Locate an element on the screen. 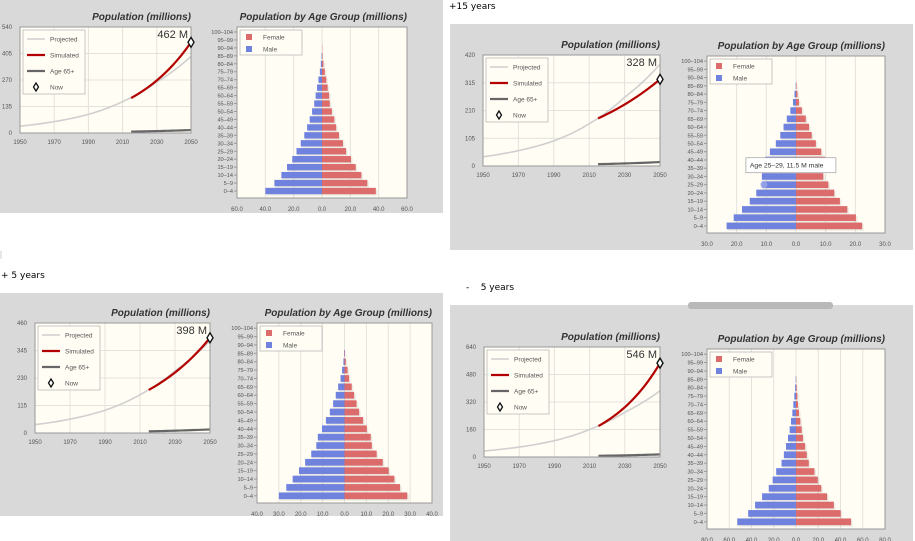 The image size is (915, 541). male-bar-65–69 is located at coordinates (341, 387).